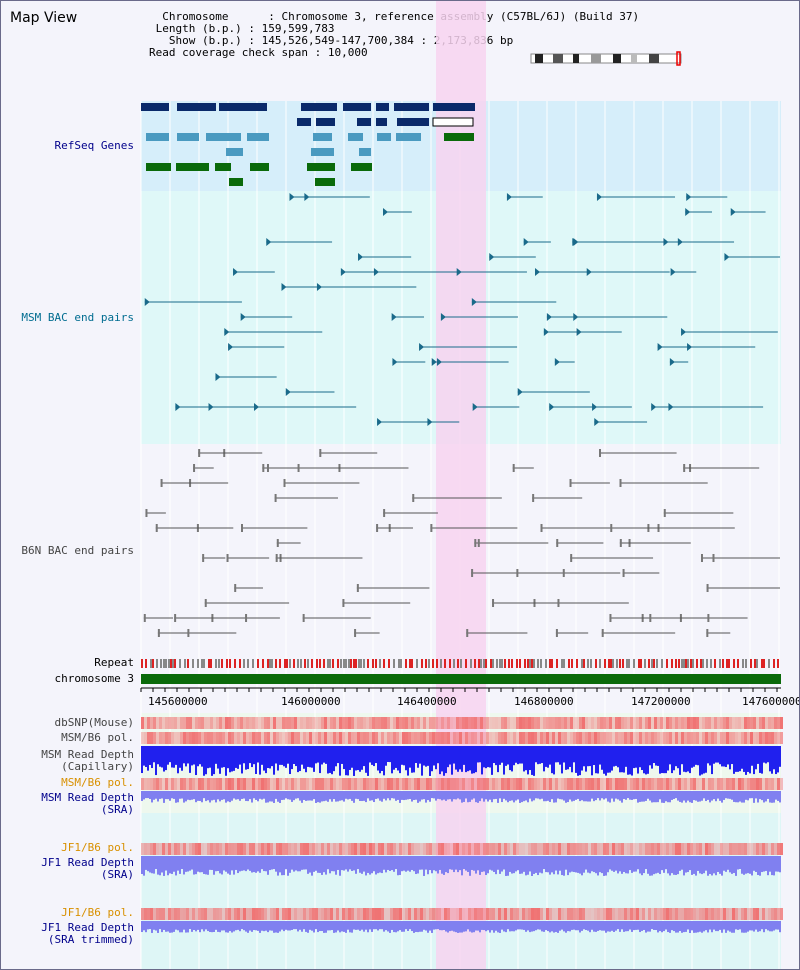 The width and height of the screenshot is (800, 970). What do you see at coordinates (97, 737) in the screenshot?
I see `track-label-msm-pol-1: MSM/B6 pol.` at bounding box center [97, 737].